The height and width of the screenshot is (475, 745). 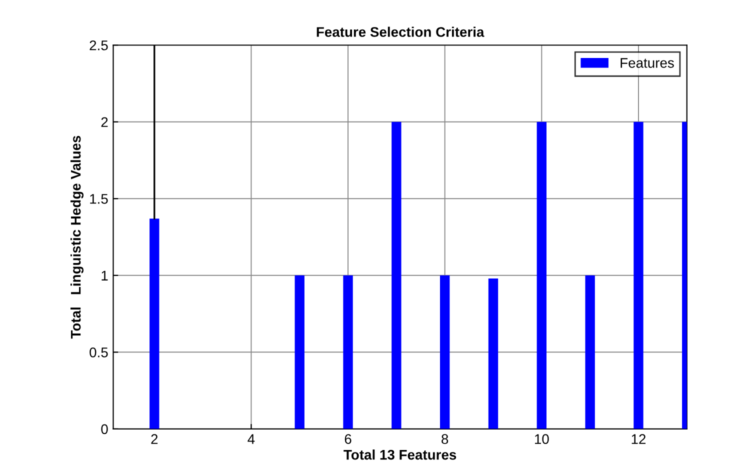 I want to click on x-tick-label: 12, so click(x=639, y=439).